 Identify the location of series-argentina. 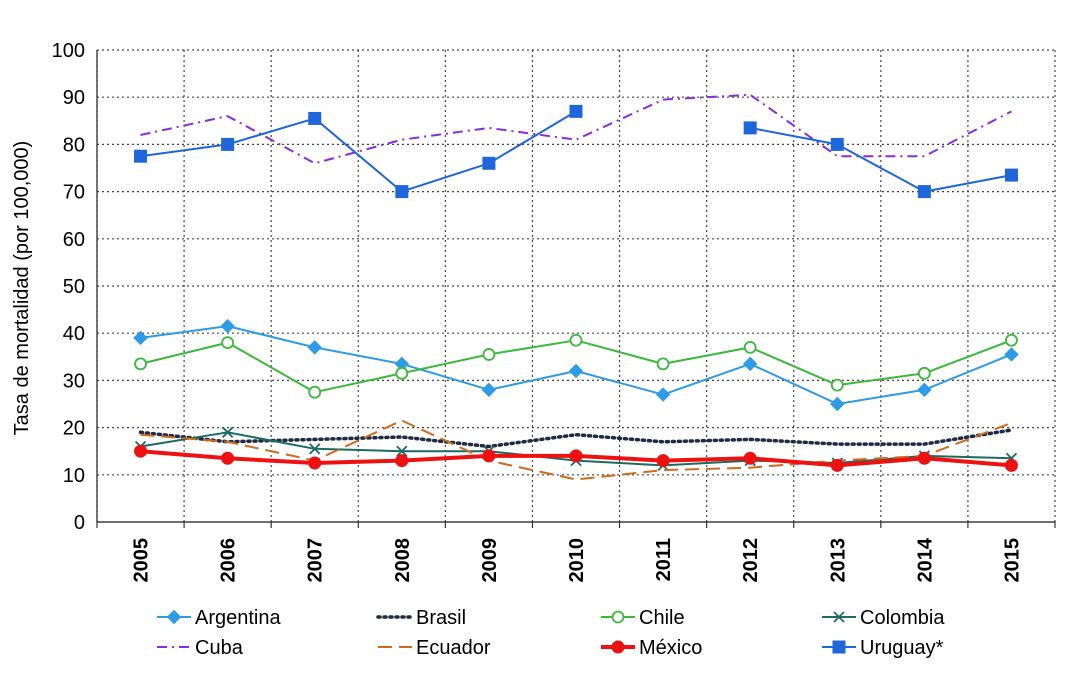
(576, 365).